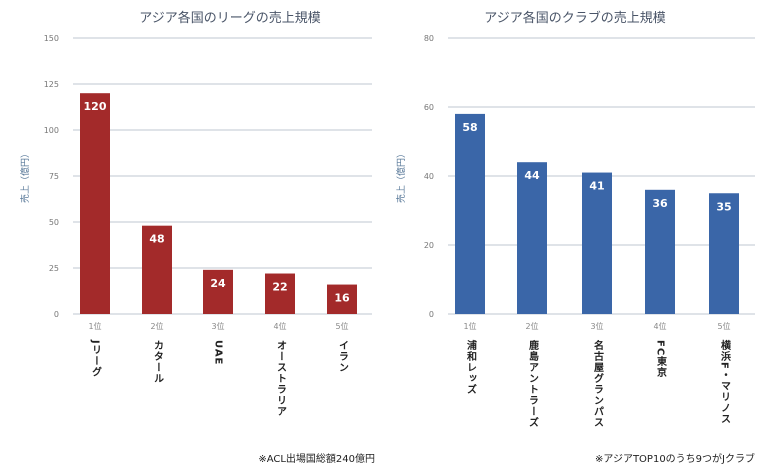  What do you see at coordinates (661, 359) in the screenshot?
I see `x-category-label: FC東京` at bounding box center [661, 359].